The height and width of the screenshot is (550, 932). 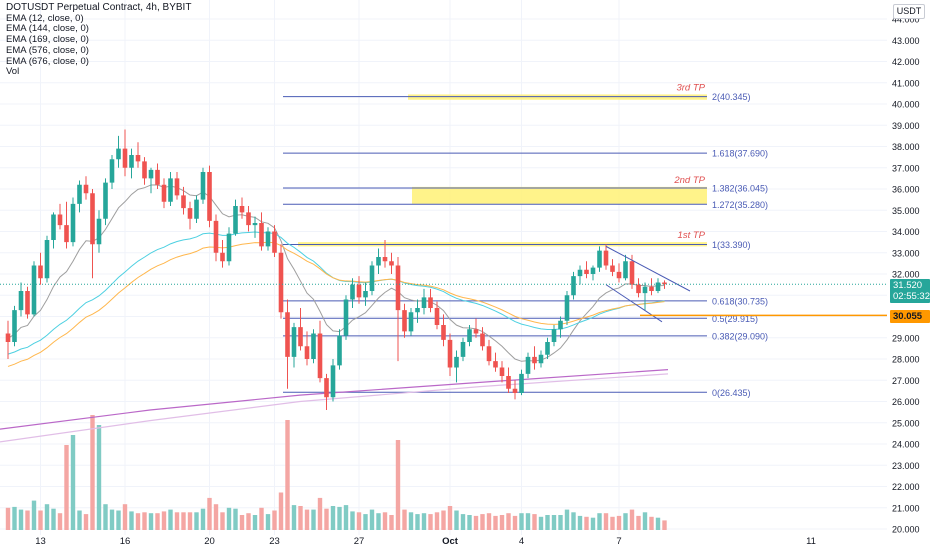 I want to click on price-tick-label: 32.000, so click(x=906, y=275).